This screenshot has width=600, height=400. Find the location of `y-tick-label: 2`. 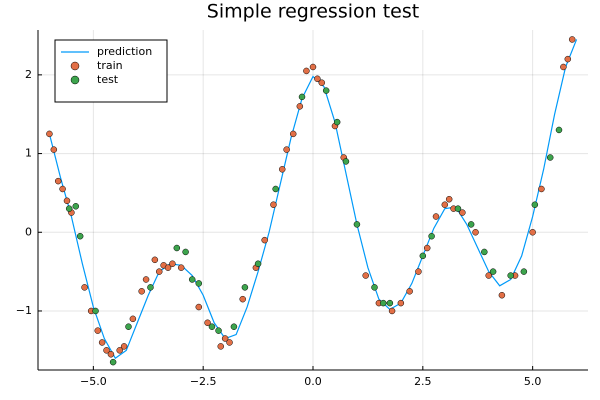

y-tick-label: 2 is located at coordinates (28, 74).